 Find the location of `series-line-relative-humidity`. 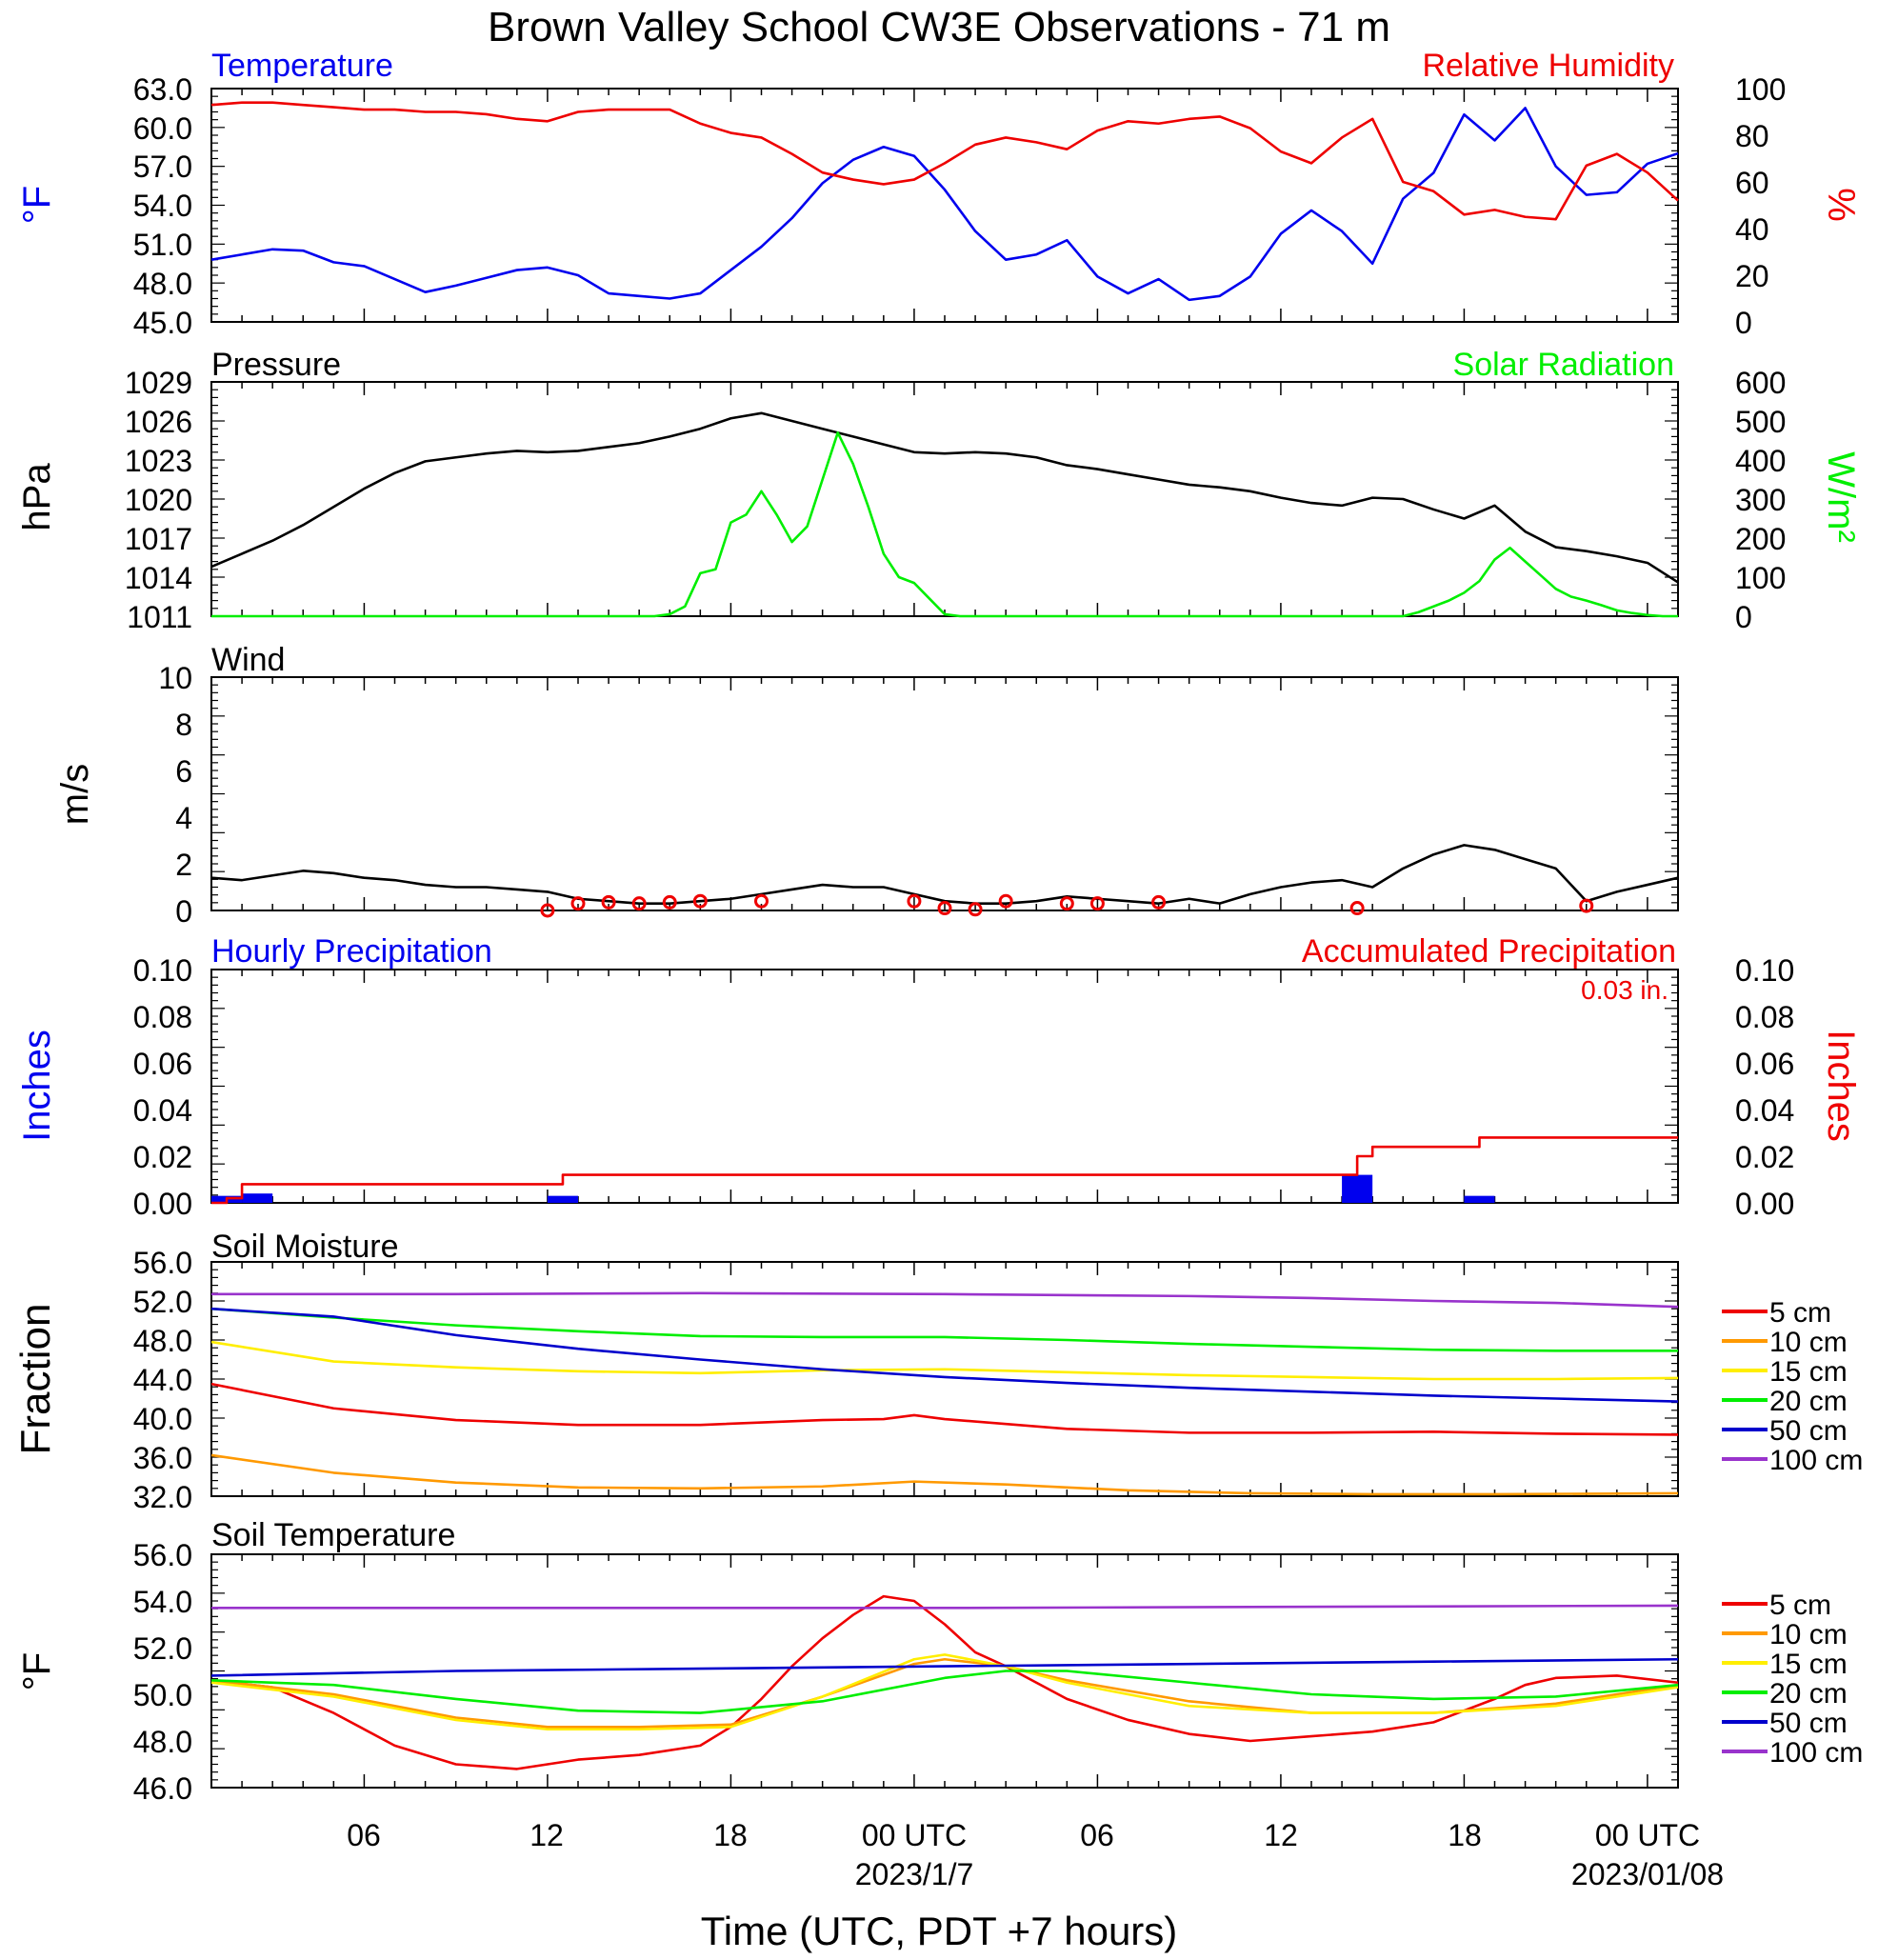

series-line-relative-humidity is located at coordinates (944, 161).